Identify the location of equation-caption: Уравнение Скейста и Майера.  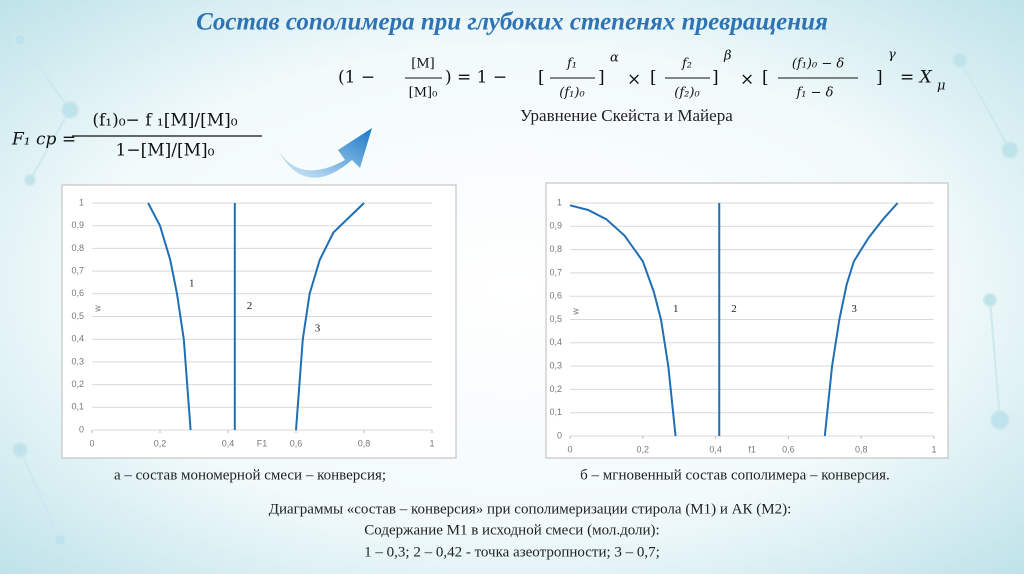
(626, 115).